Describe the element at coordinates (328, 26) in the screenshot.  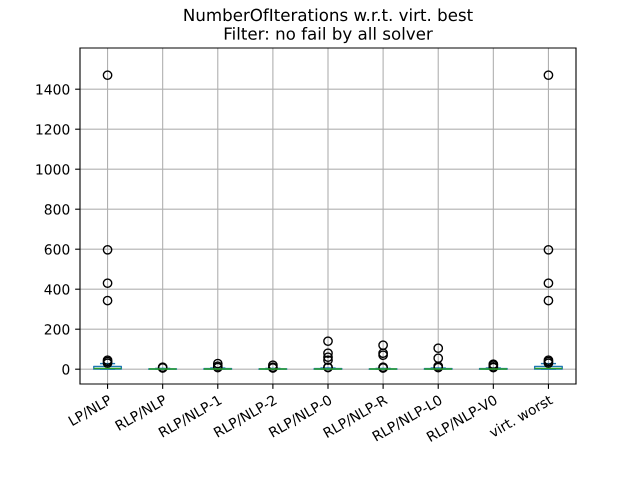
I see `chart-title: NumberOfIterations w.r.t. virt. best Filter: no fail by all solver` at that location.